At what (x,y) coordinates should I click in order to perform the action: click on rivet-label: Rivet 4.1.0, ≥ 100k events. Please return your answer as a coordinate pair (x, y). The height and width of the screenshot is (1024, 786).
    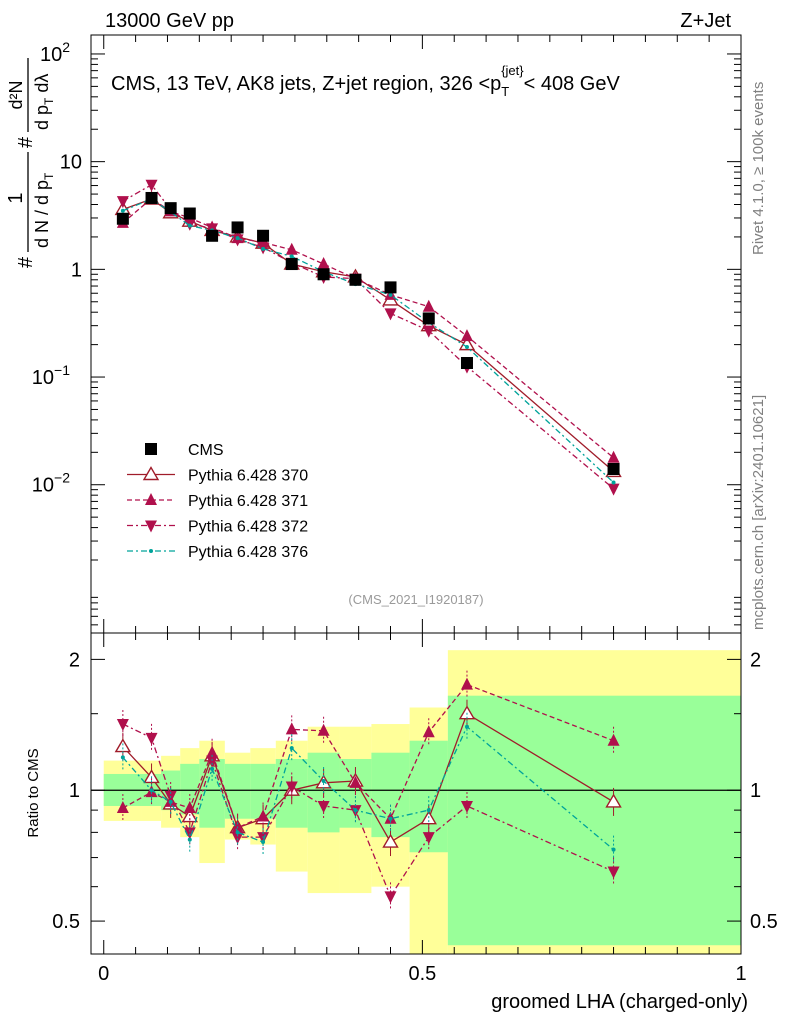
    Looking at the image, I should click on (758, 168).